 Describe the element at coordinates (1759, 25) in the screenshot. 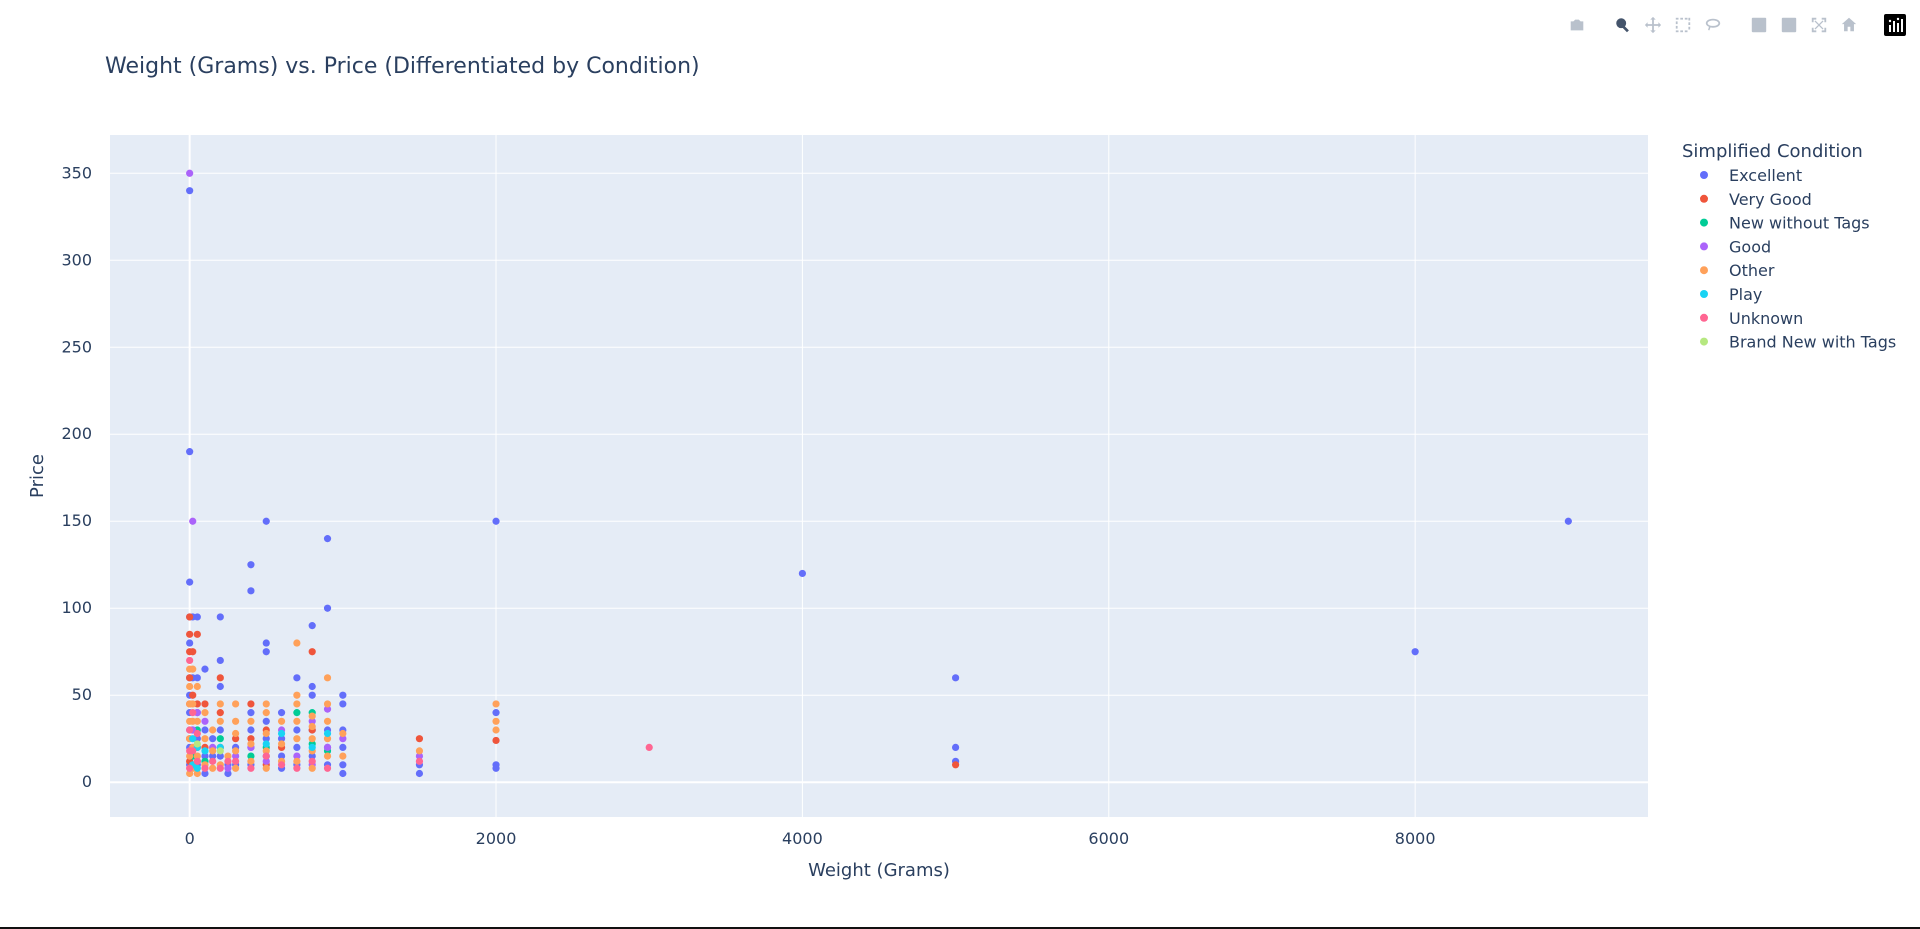

I see `zoom-in-button` at that location.